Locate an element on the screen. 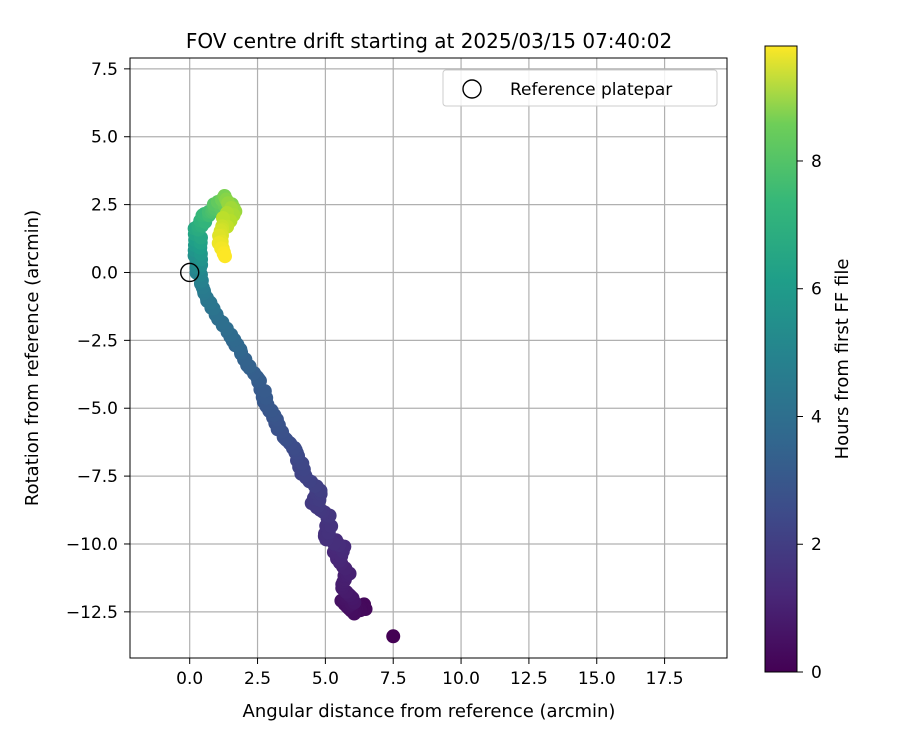 The image size is (900, 750). x-tick-label: 12.5 is located at coordinates (529, 679).